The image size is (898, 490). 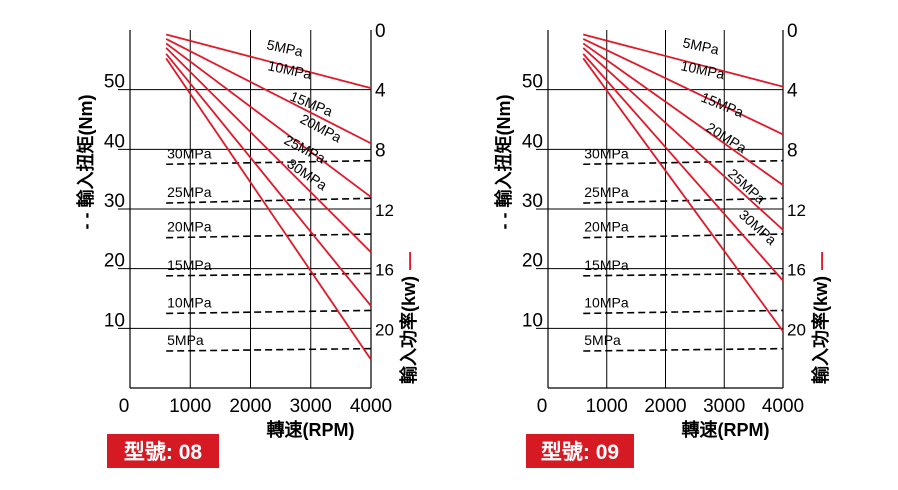 I want to click on power-series-label: 25MPa, so click(x=747, y=186).